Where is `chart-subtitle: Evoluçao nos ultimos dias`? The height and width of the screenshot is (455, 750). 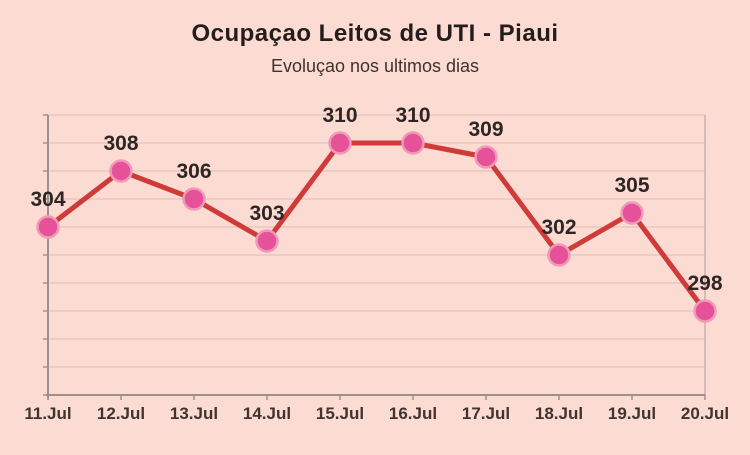
chart-subtitle: Evoluçao nos ultimos dias is located at coordinates (375, 66).